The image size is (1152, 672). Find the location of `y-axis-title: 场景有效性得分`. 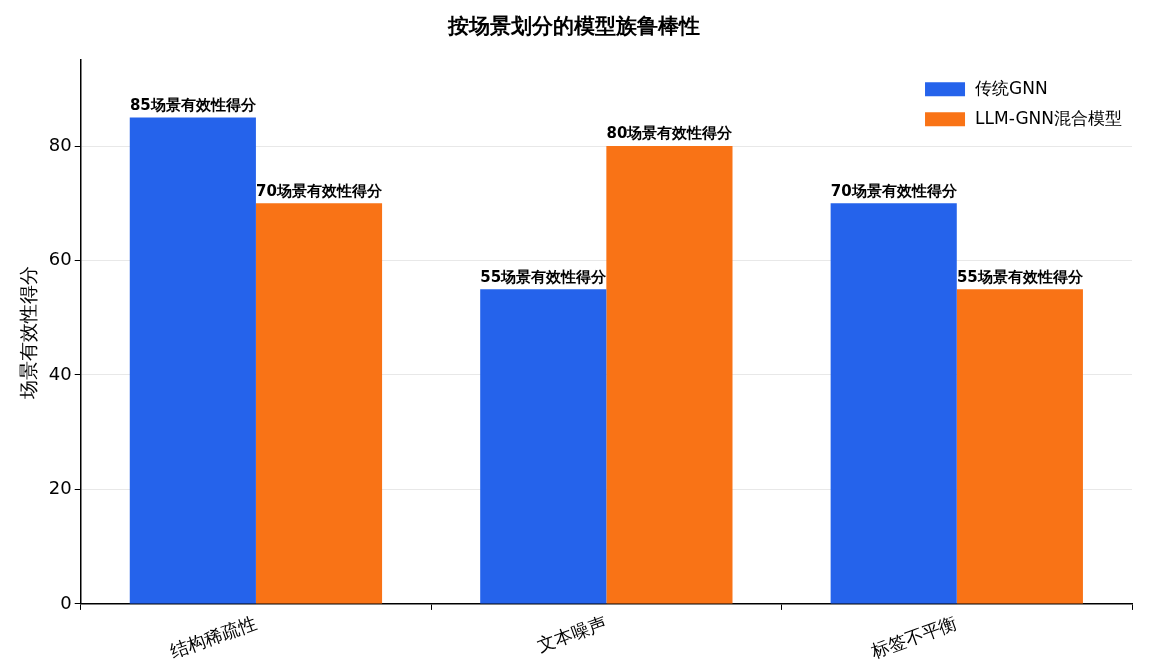

y-axis-title: 场景有效性得分 is located at coordinates (28, 332).